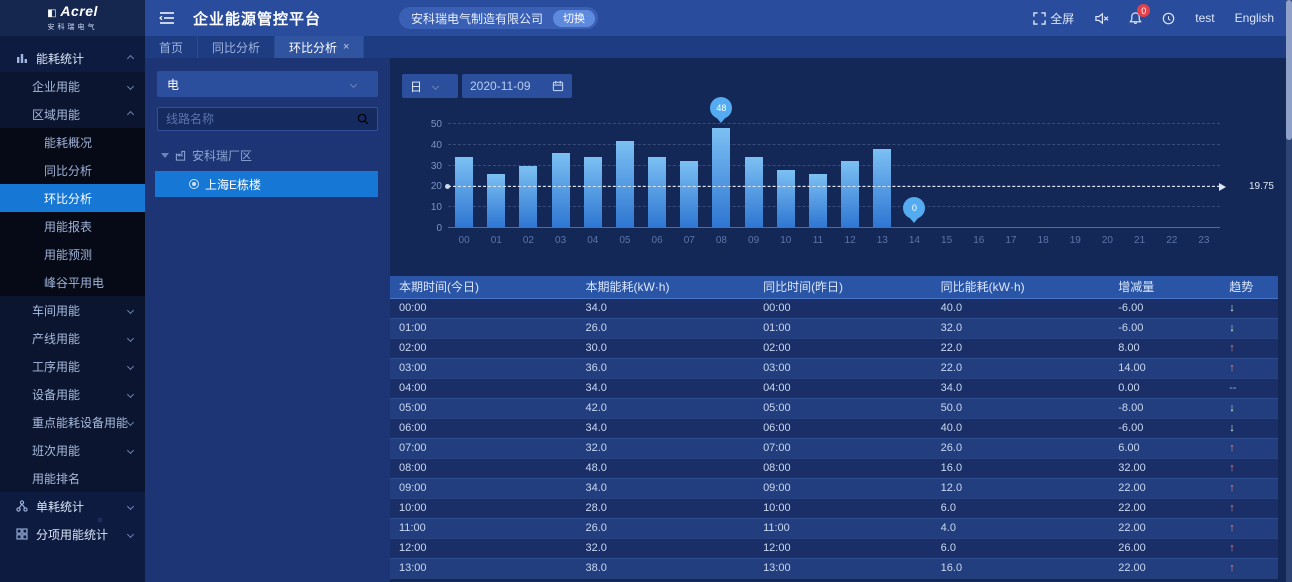 The width and height of the screenshot is (1292, 582). Describe the element at coordinates (1165, 488) in the screenshot. I see `table-cell: 22.00` at that location.